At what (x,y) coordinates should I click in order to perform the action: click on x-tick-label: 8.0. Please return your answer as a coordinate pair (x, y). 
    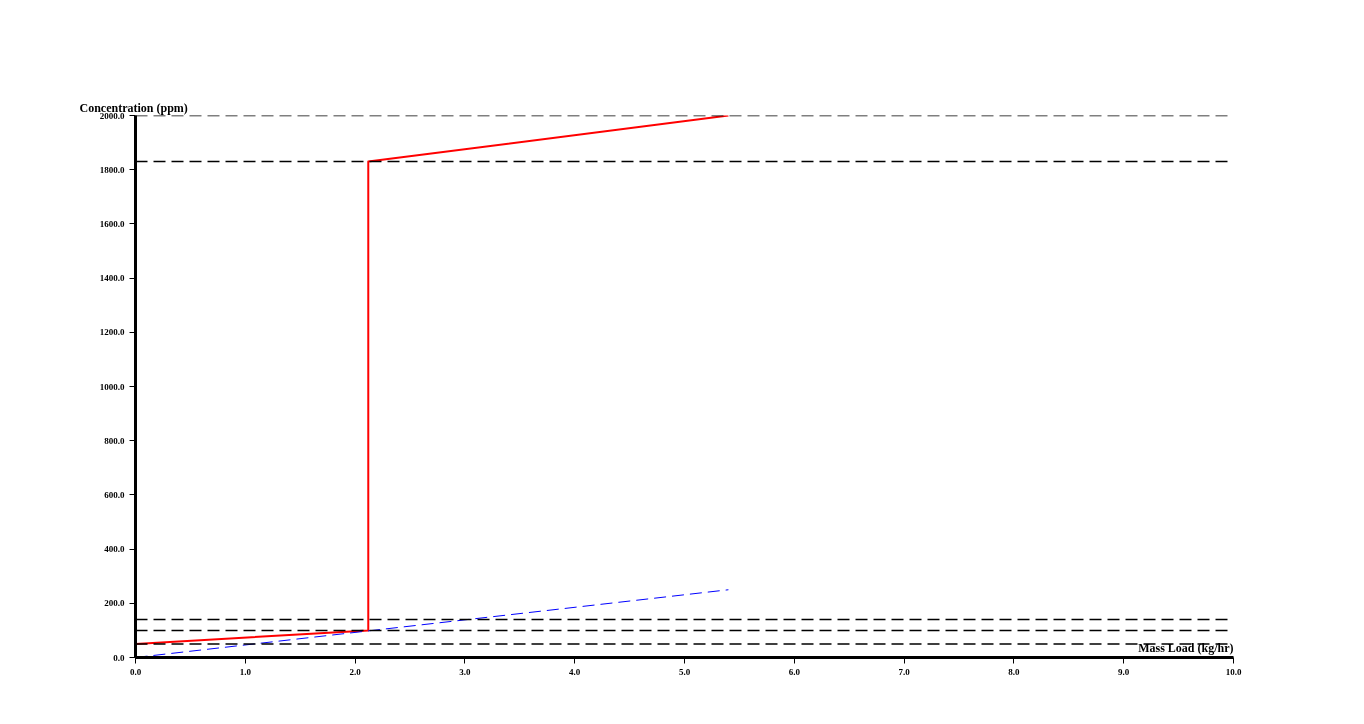
    Looking at the image, I should click on (1014, 671).